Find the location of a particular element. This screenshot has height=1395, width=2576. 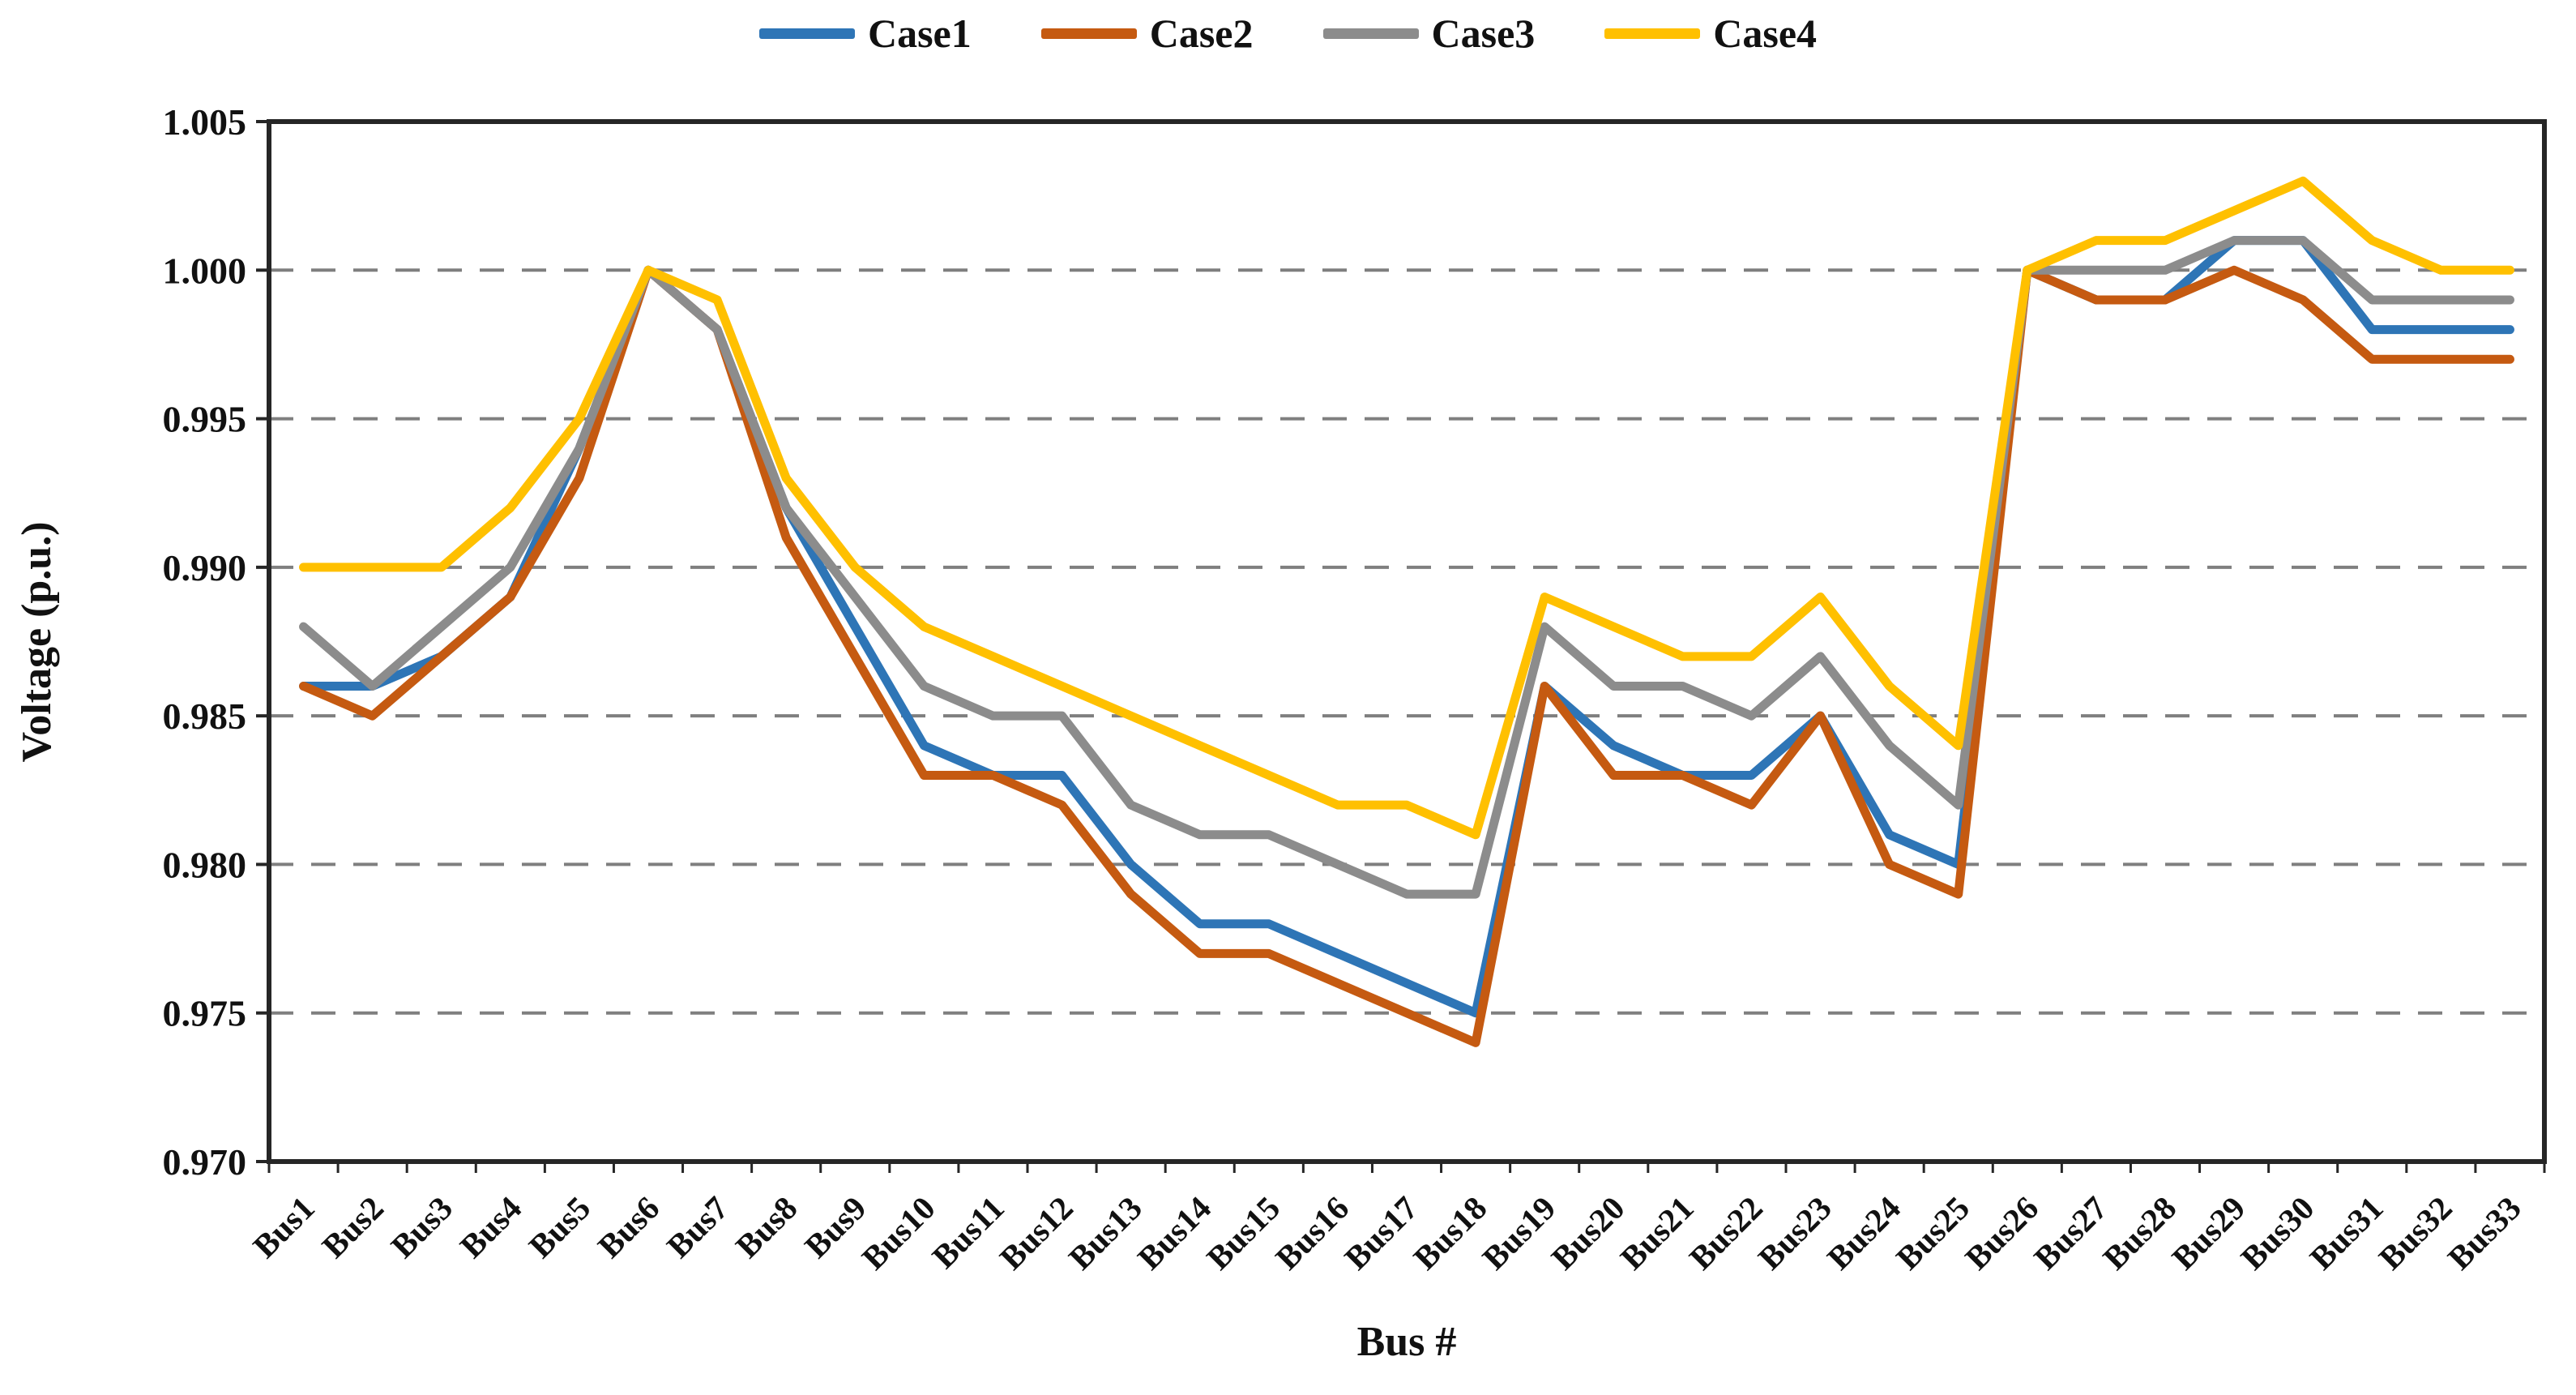

legend-item-case4: Case4 is located at coordinates (1710, 33).